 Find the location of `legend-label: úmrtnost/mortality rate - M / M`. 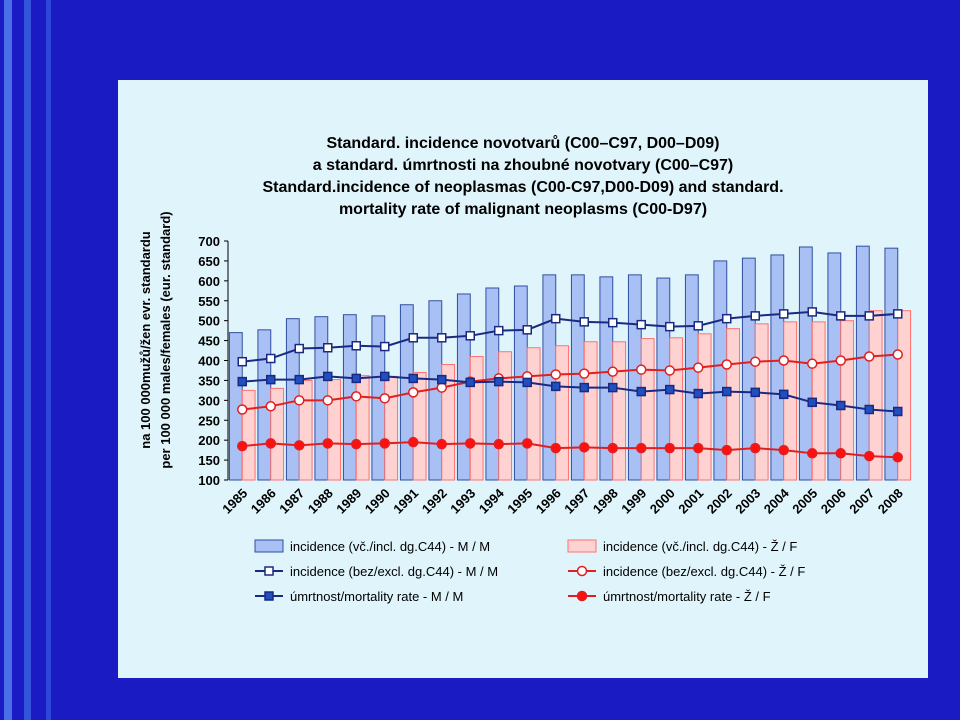

legend-label: úmrtnost/mortality rate - M / M is located at coordinates (376, 596).